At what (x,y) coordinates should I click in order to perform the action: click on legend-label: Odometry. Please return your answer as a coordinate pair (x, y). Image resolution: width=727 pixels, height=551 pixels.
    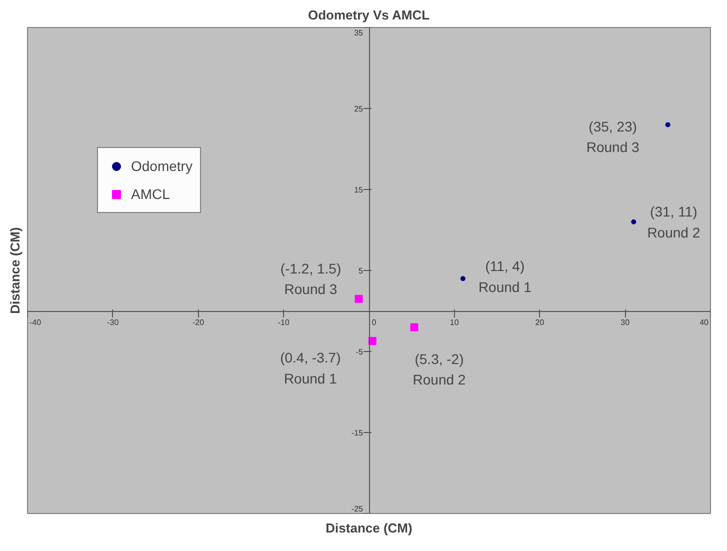
    Looking at the image, I should click on (161, 166).